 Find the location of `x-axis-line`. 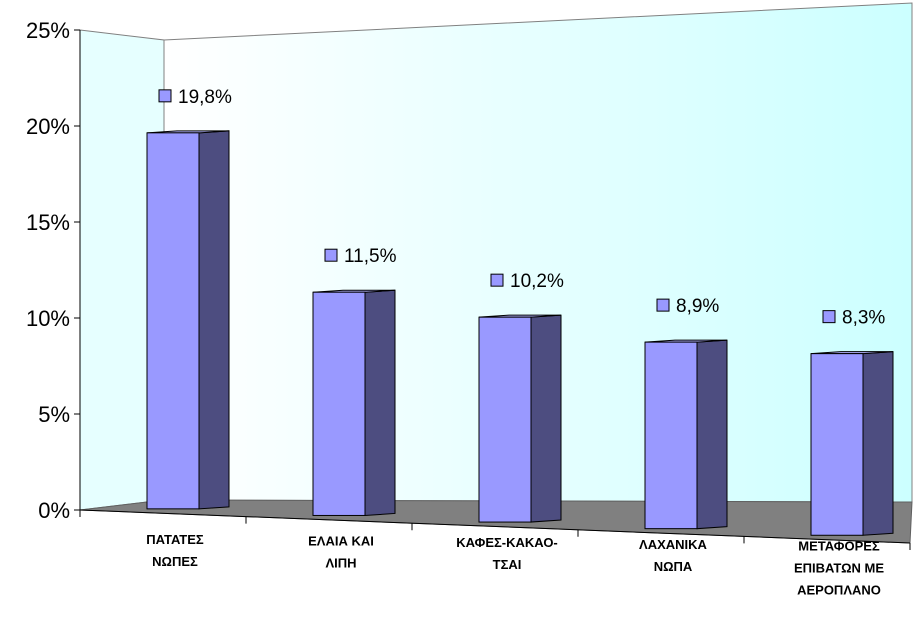

x-axis-line is located at coordinates (495, 526).